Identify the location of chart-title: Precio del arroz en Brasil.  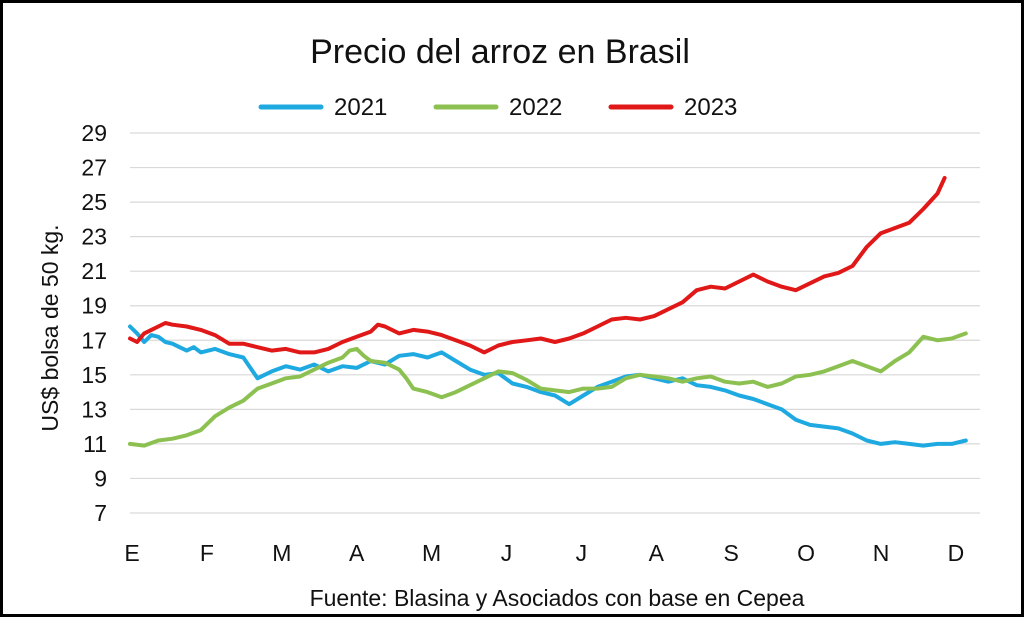
(500, 52).